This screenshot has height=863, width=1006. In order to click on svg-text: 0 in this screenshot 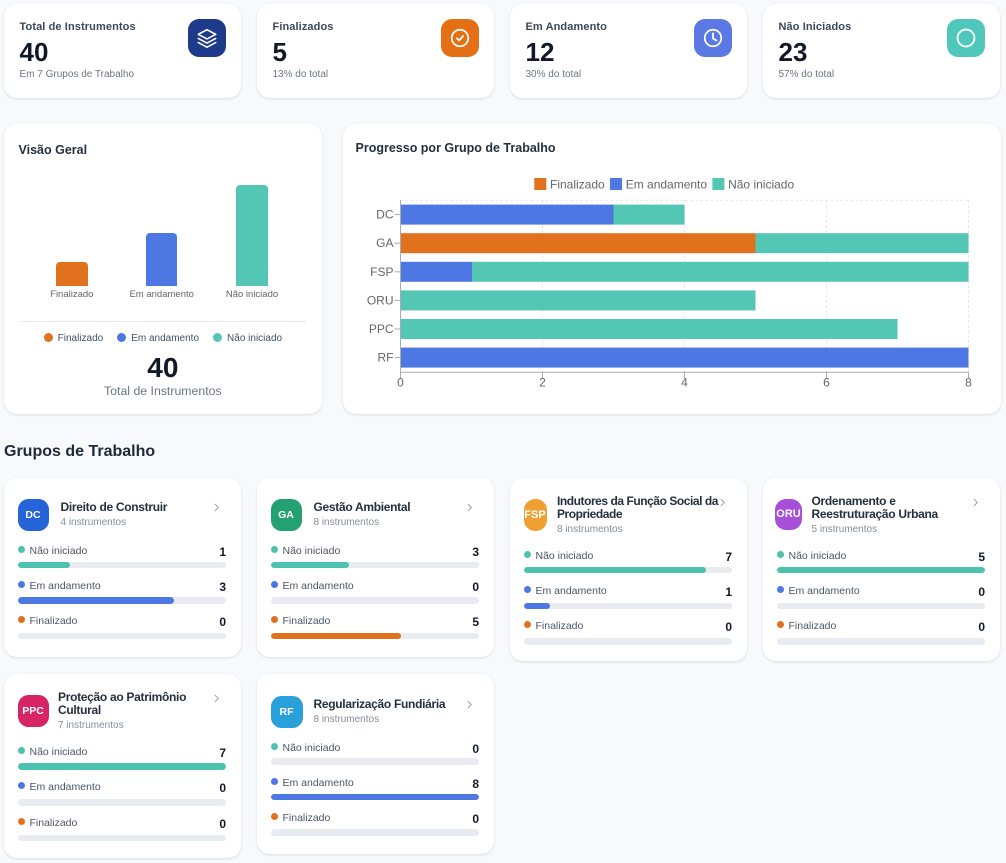, I will do `click(400, 383)`.